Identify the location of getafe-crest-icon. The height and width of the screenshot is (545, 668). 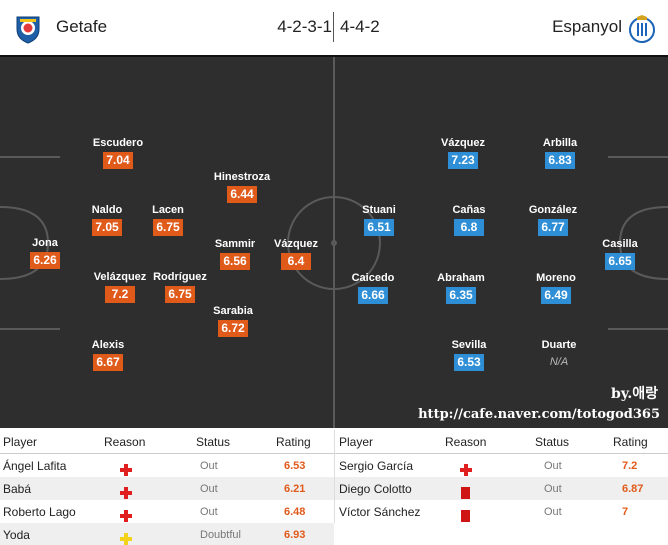
(28, 30).